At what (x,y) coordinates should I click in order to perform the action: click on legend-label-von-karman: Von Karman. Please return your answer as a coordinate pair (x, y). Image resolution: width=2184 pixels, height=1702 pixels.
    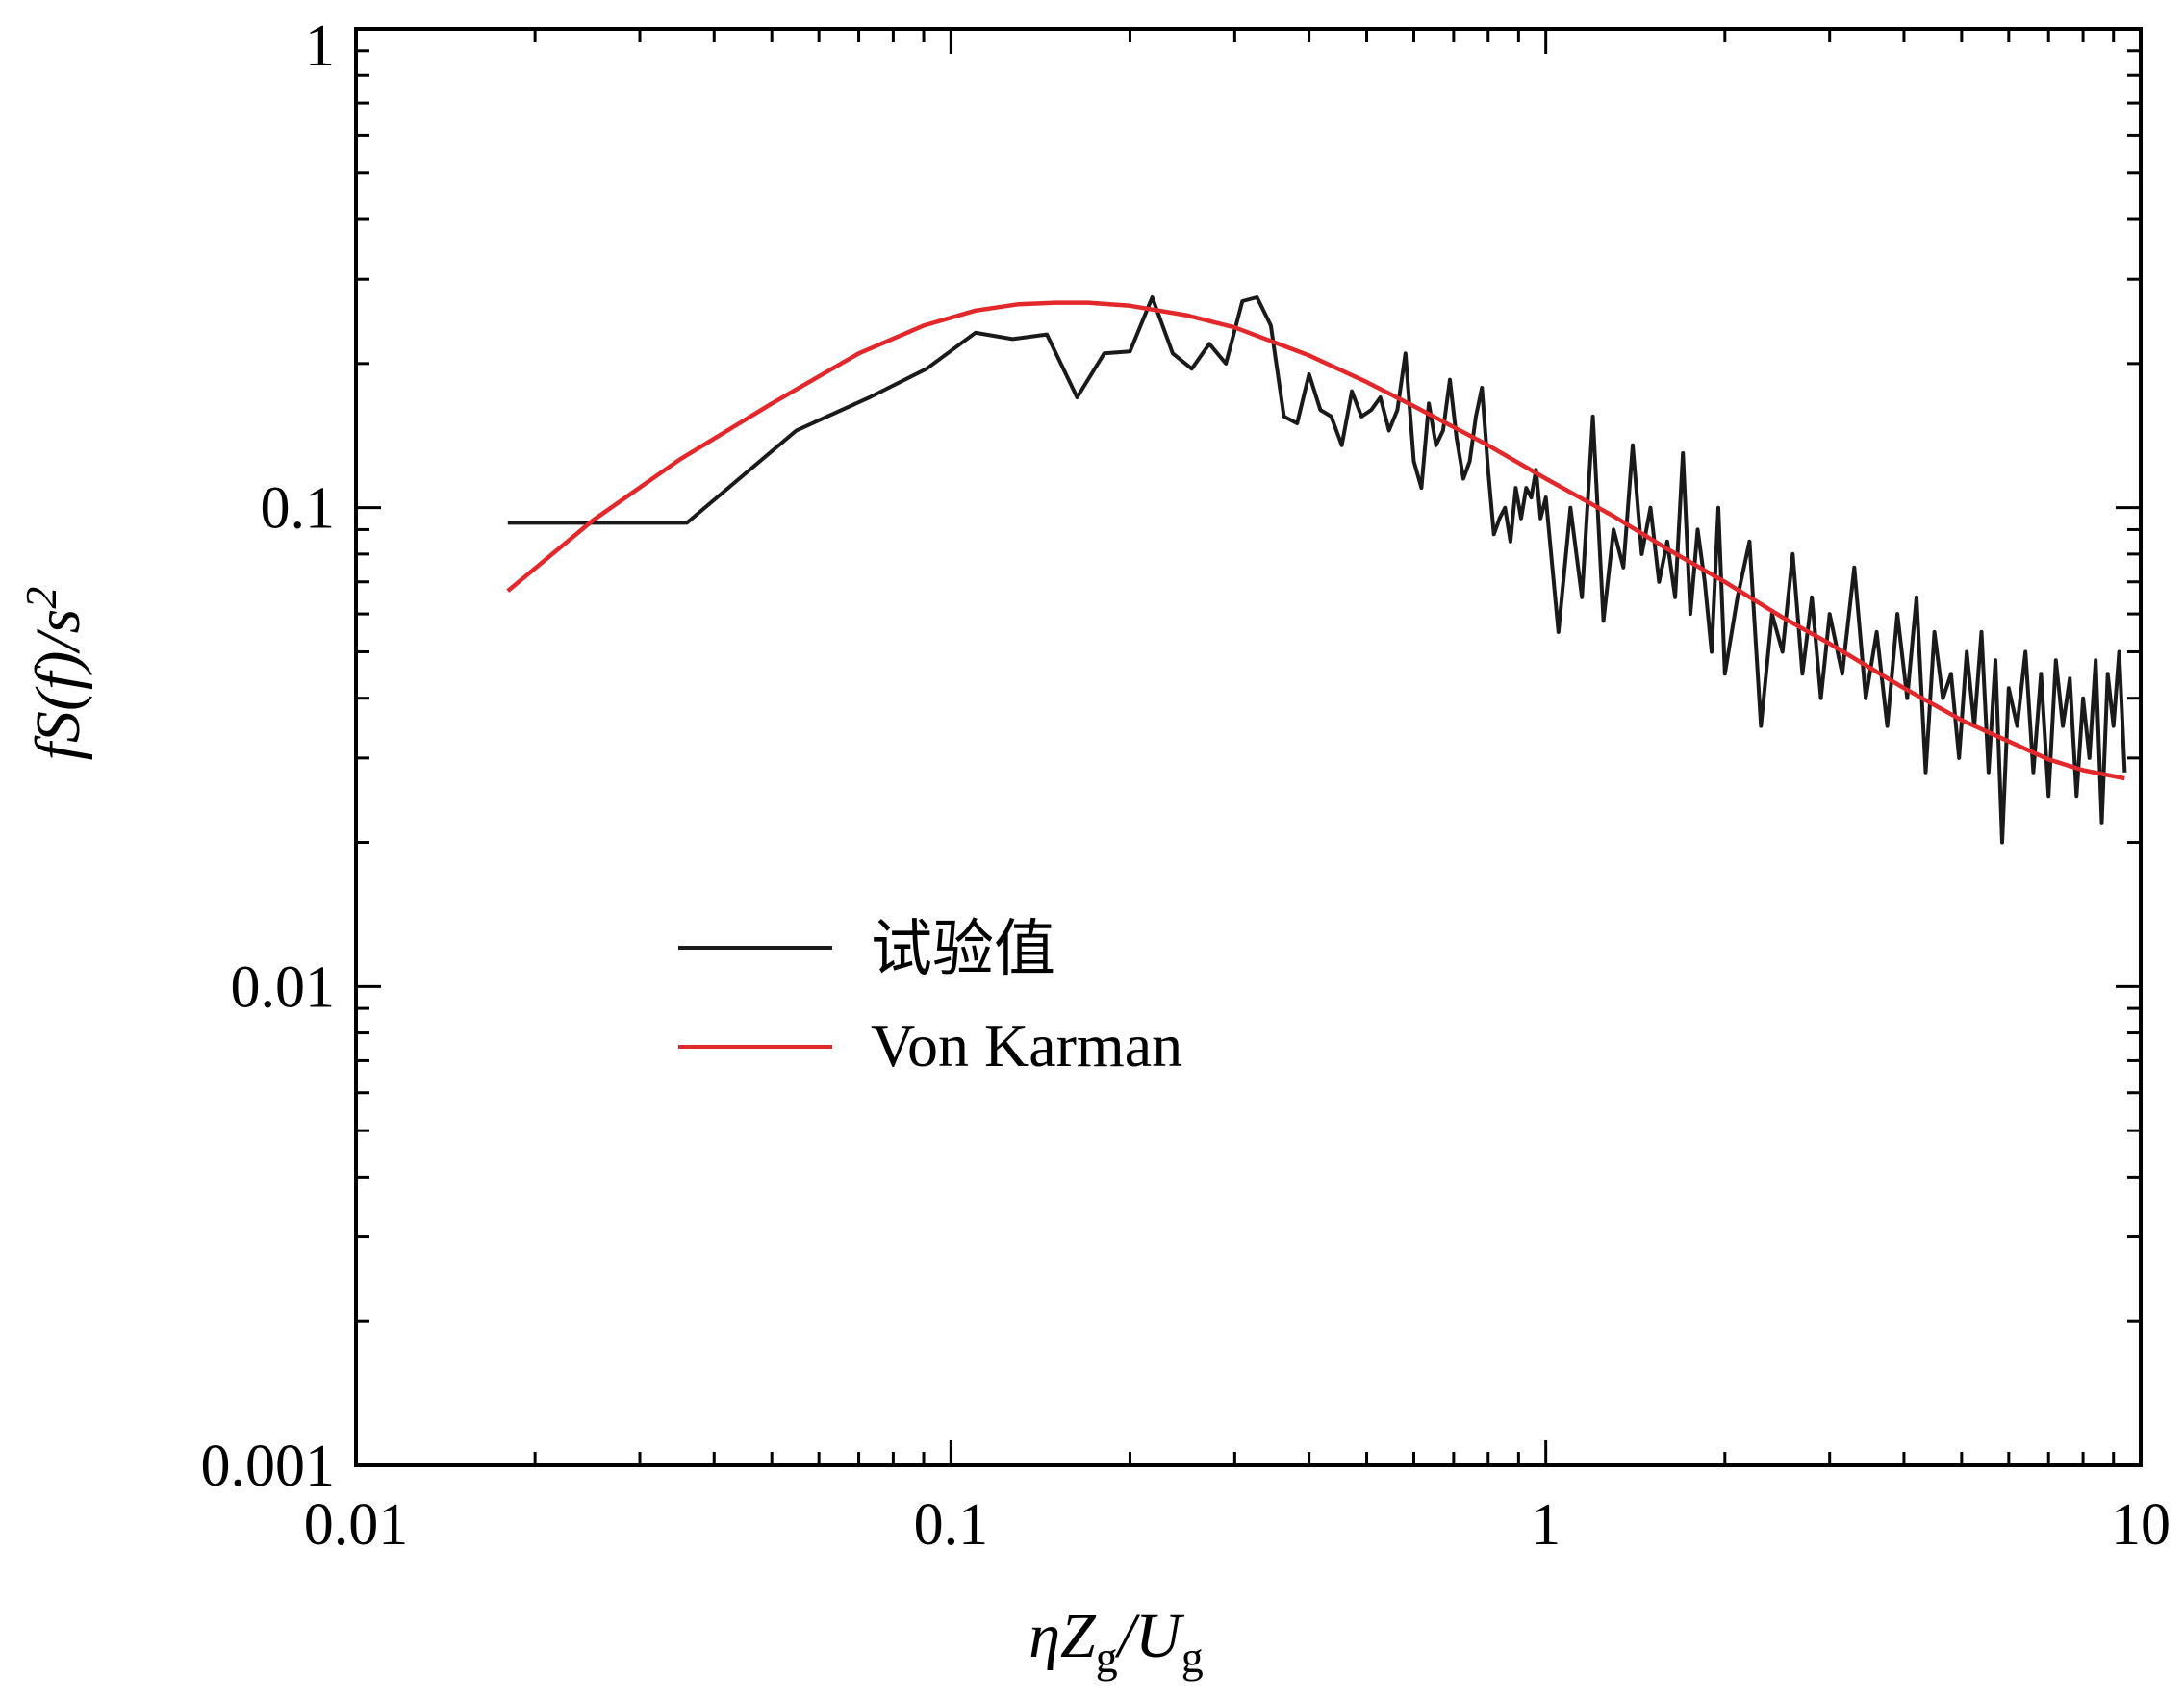
    Looking at the image, I should click on (1026, 1045).